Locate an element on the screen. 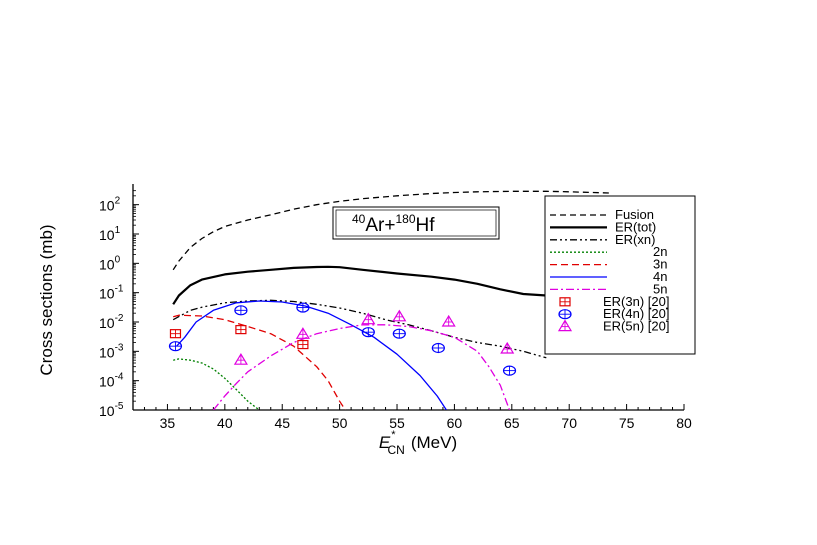 The height and width of the screenshot is (545, 817). reaction-annotation: 40Ar+180Hf is located at coordinates (416, 223).